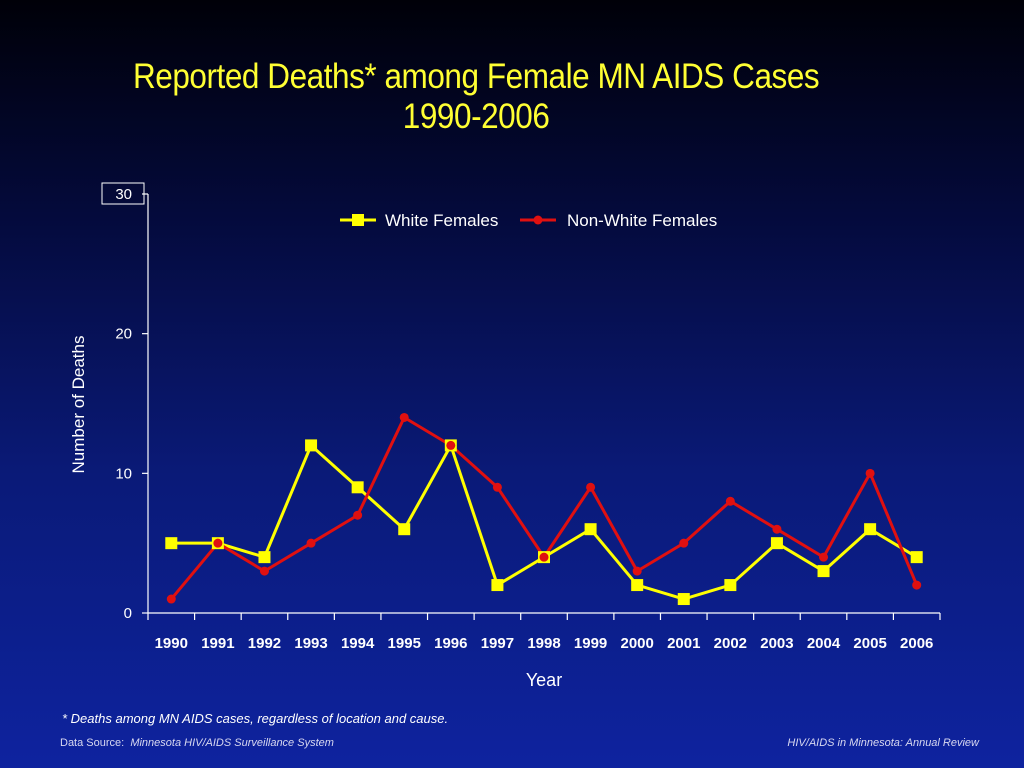  Describe the element at coordinates (824, 643) in the screenshot. I see `x-tick-label: 2004` at that location.